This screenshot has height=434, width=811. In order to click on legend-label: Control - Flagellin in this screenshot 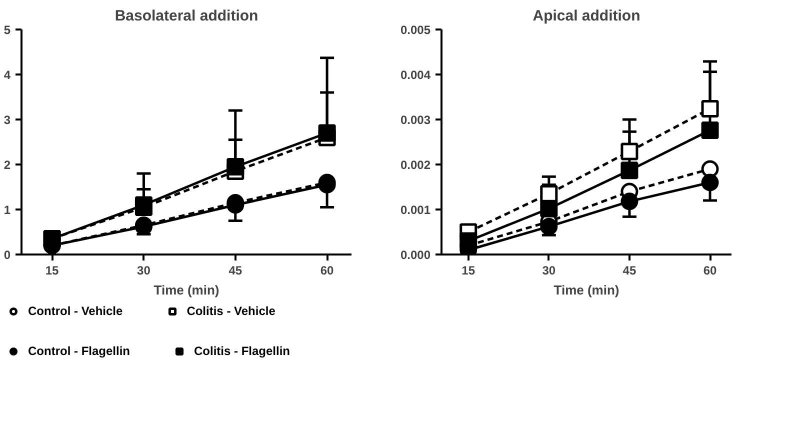, I will do `click(79, 351)`.